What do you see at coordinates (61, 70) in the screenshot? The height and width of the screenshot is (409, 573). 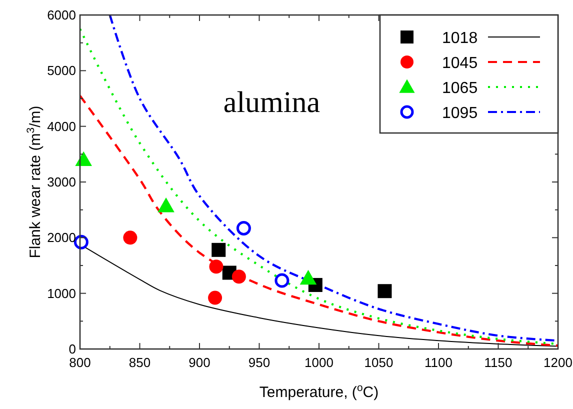 I see `y-tick-label: 5000` at bounding box center [61, 70].